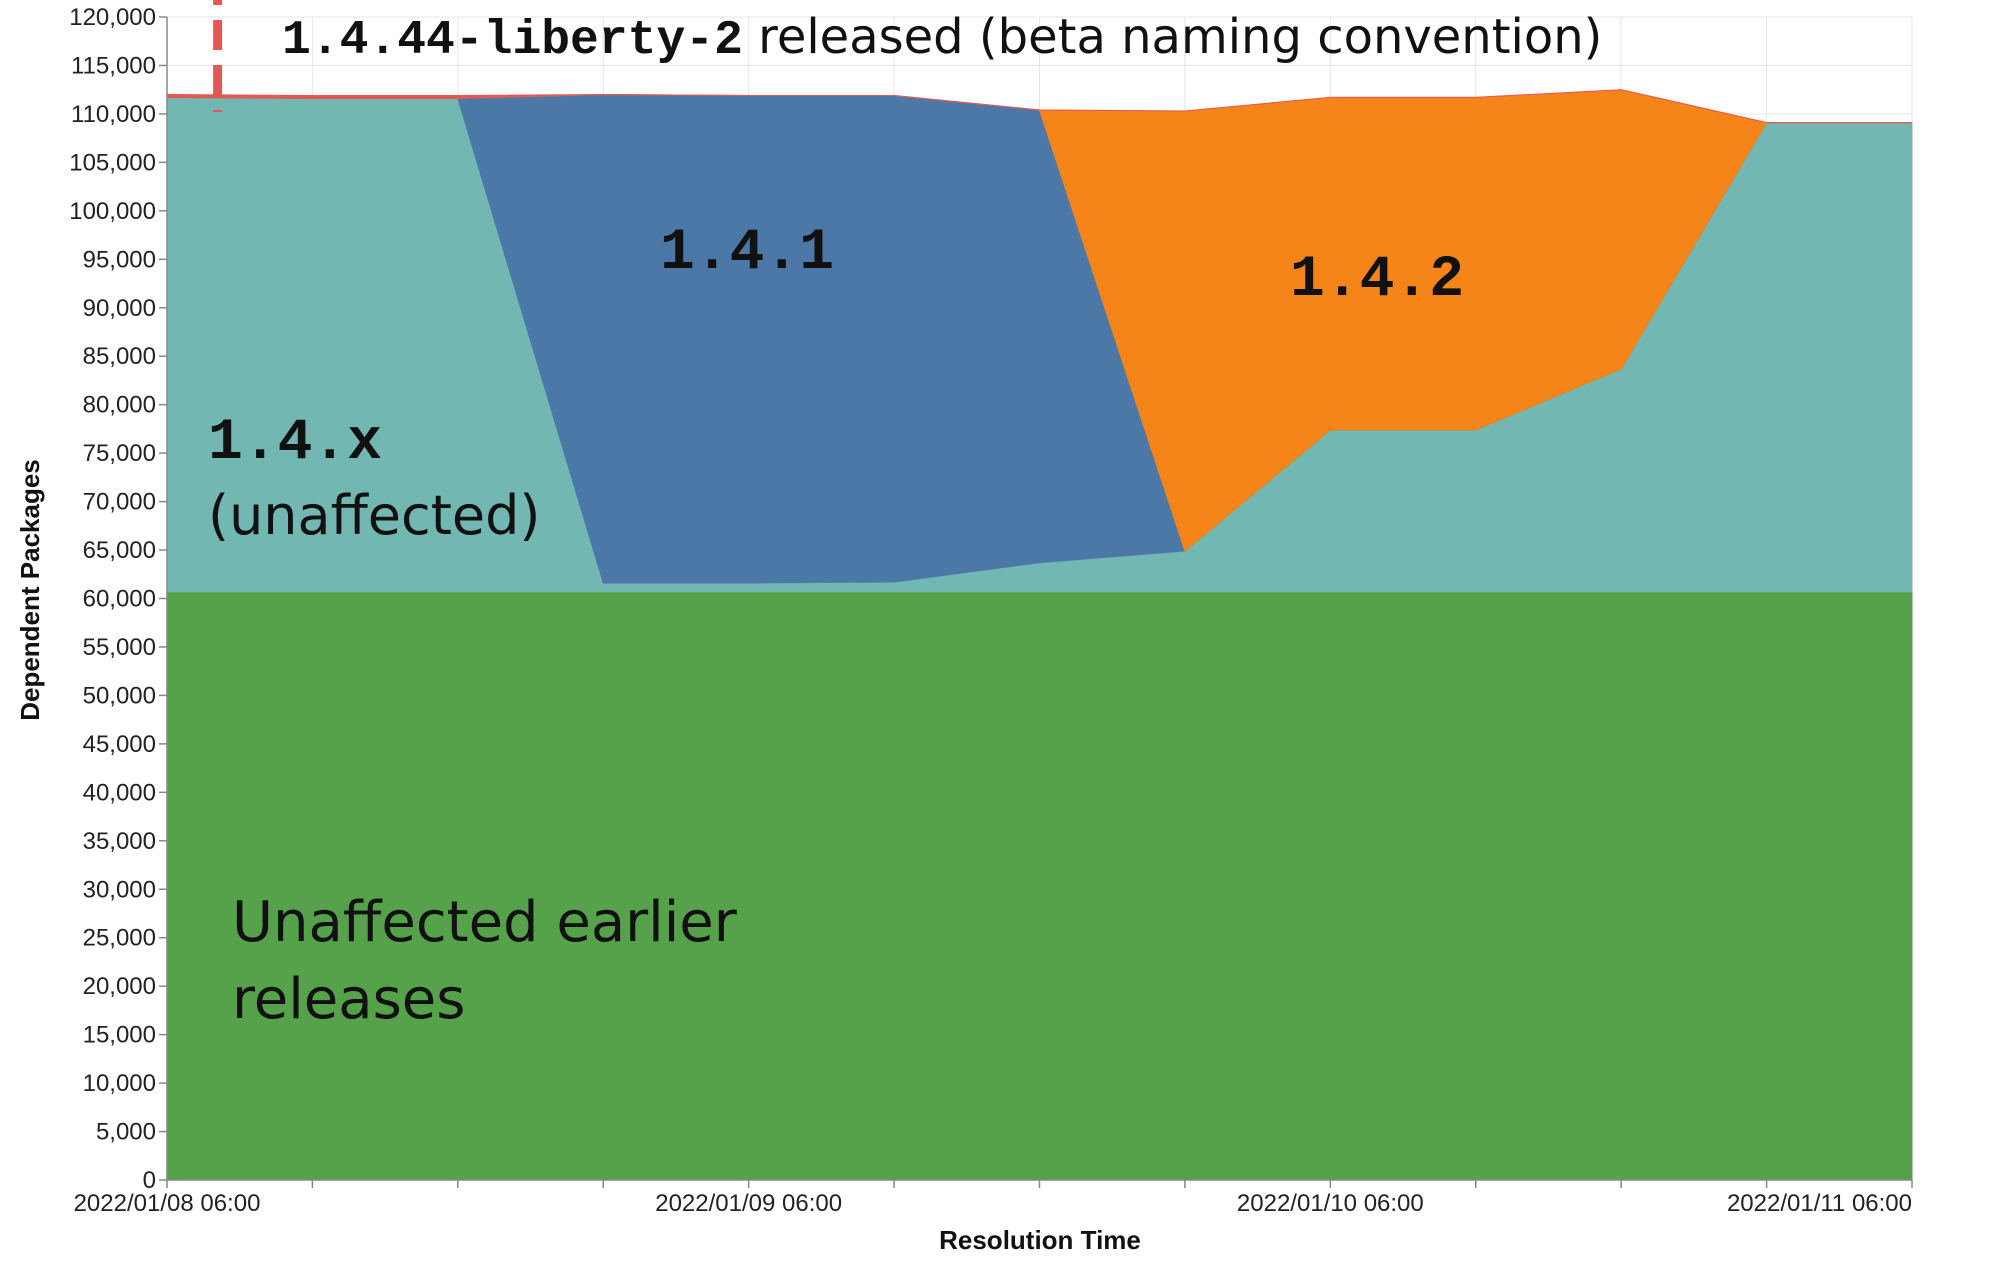 The height and width of the screenshot is (1269, 1999). I want to click on y-tick-label: 85,000, so click(119, 356).